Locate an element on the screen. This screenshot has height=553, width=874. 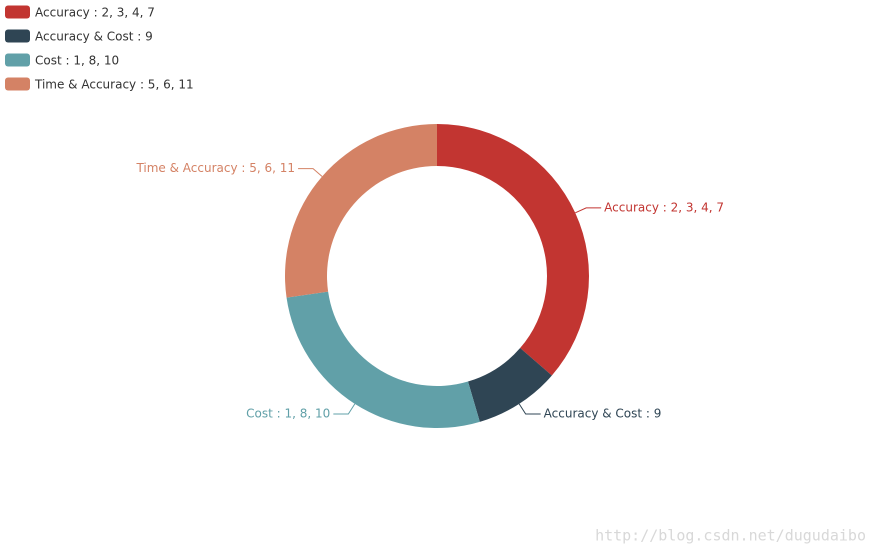
legend-label: Time & Accuracy : 5, 6, 11 is located at coordinates (114, 85).